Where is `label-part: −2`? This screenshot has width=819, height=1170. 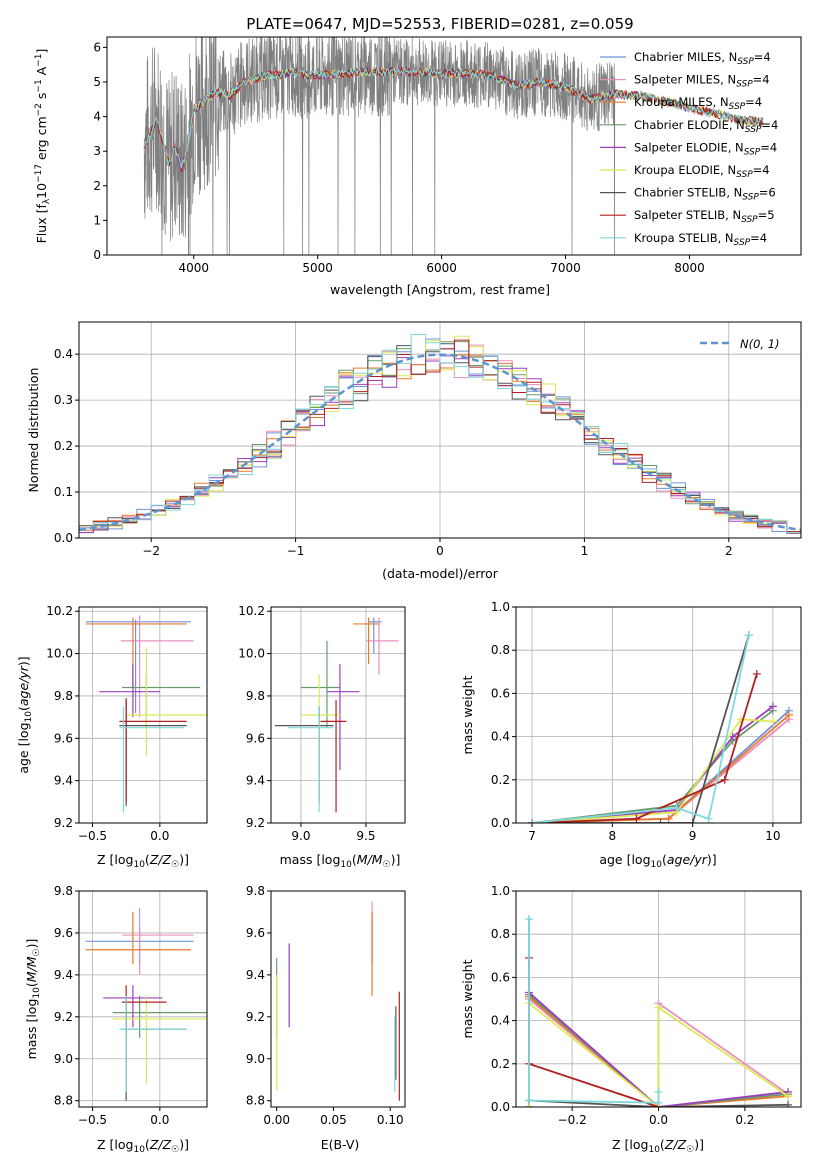
label-part: −2 is located at coordinates (39, 109).